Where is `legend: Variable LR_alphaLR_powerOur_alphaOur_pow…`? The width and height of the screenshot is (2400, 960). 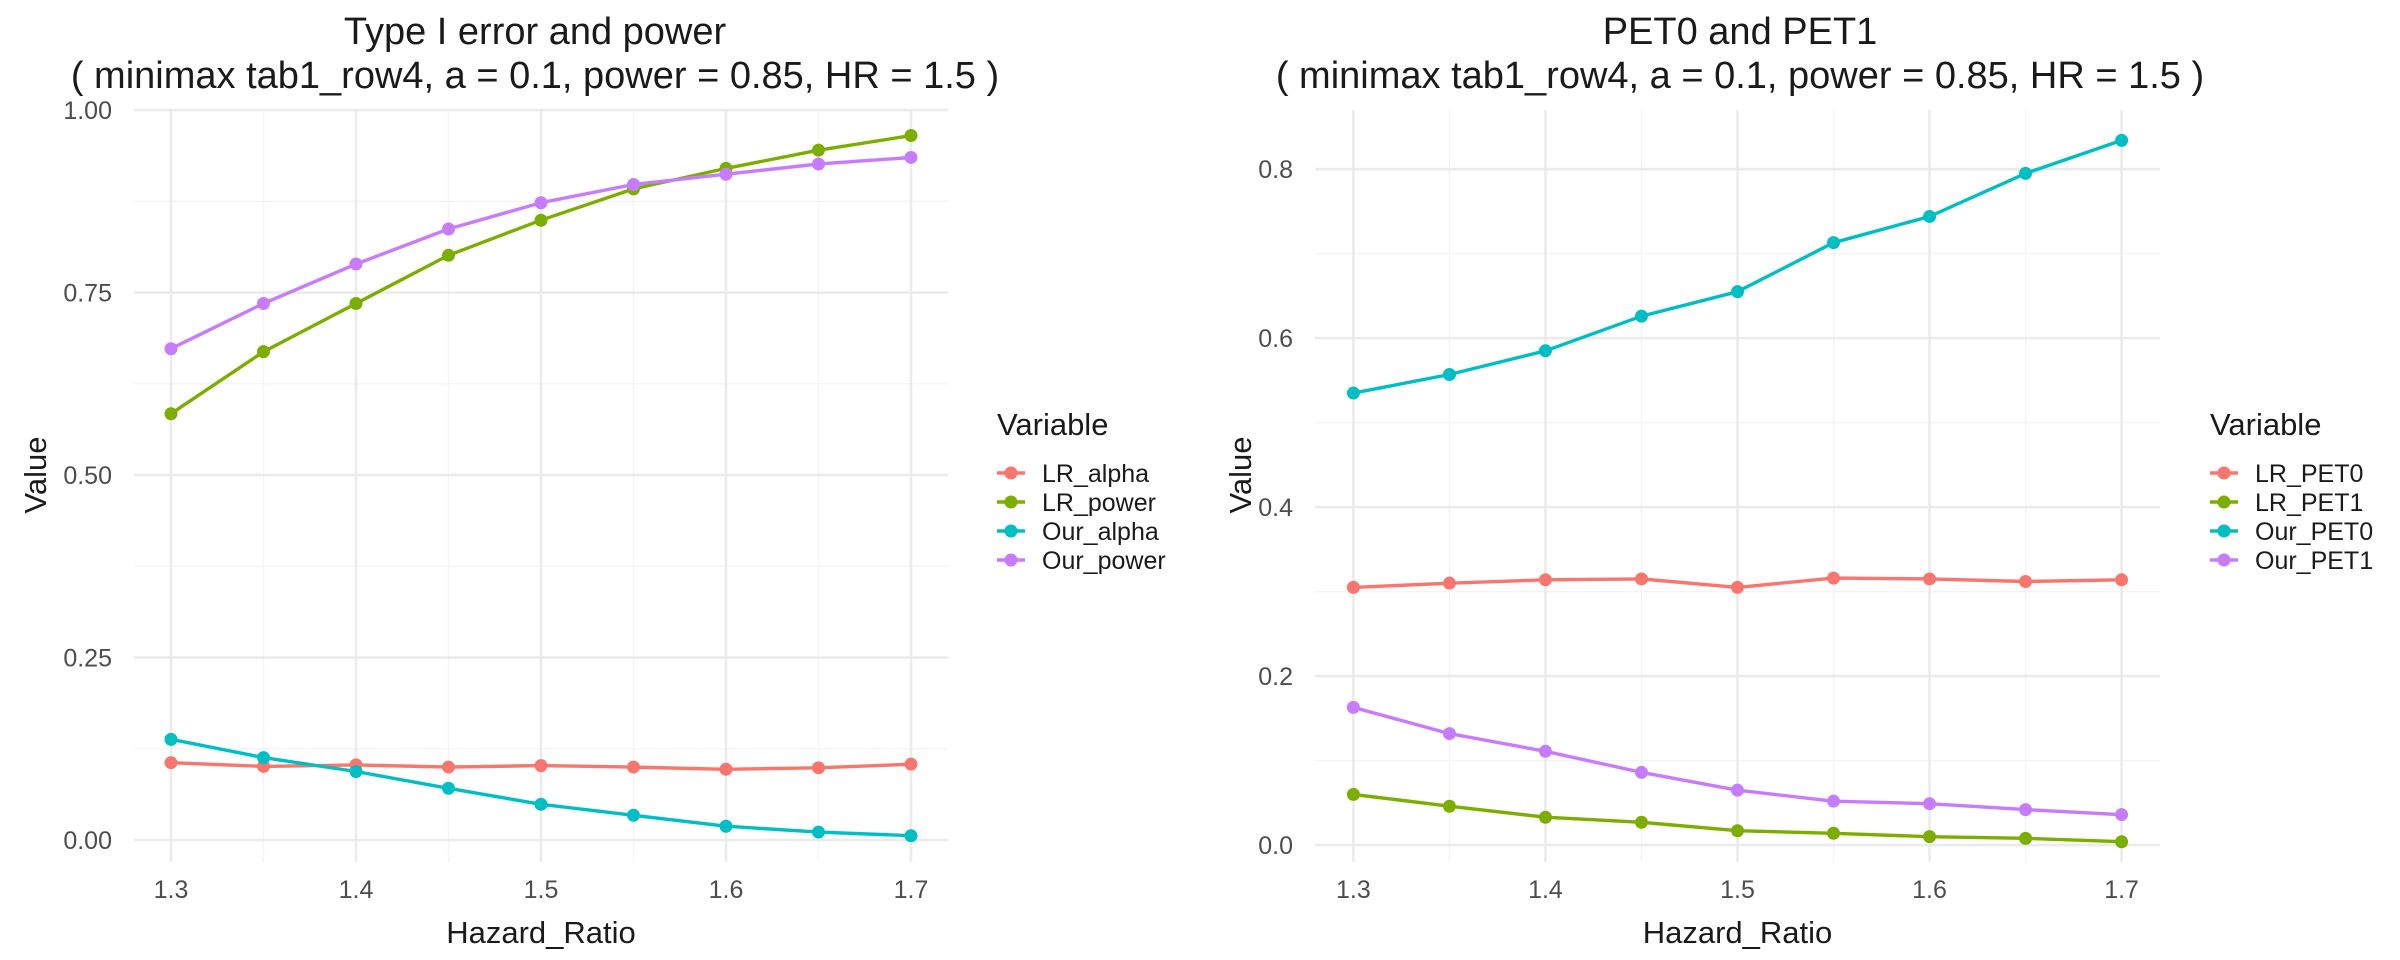 legend: Variable LR_alphaLR_powerOur_alphaOur_pow… is located at coordinates (1081, 491).